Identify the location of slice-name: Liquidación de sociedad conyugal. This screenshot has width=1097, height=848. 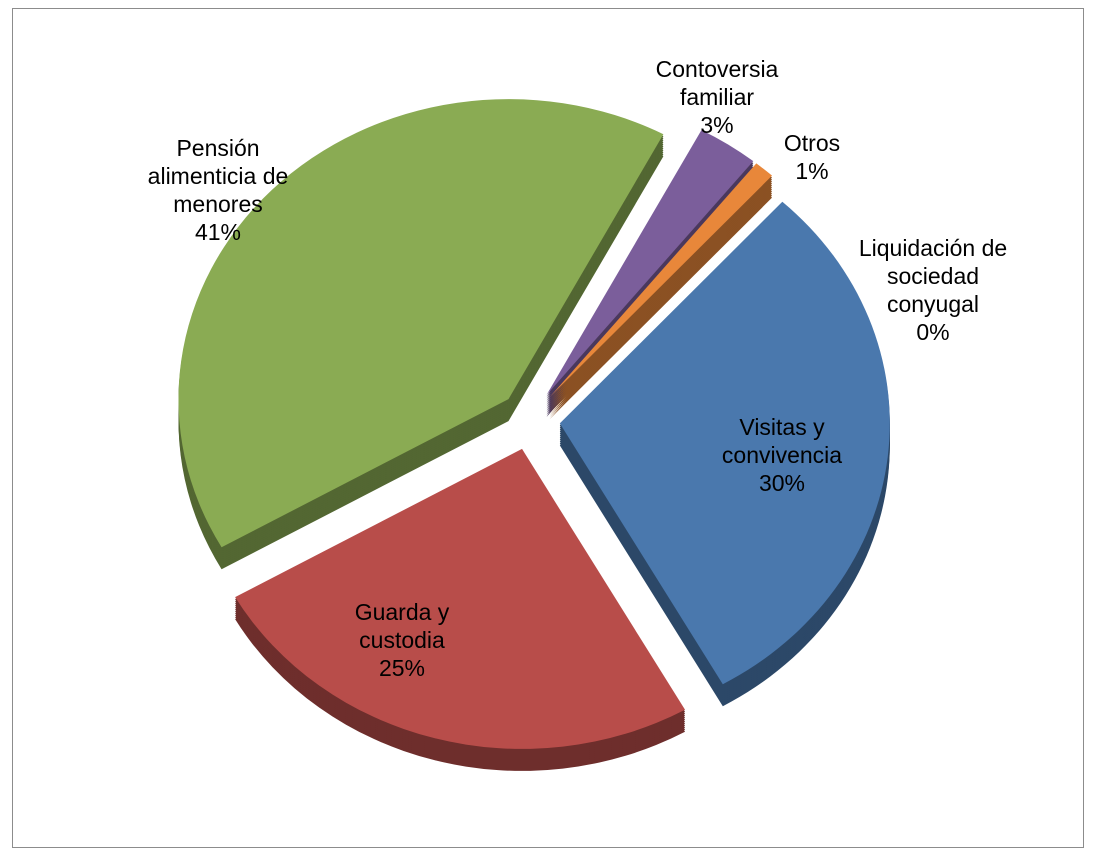
(933, 276).